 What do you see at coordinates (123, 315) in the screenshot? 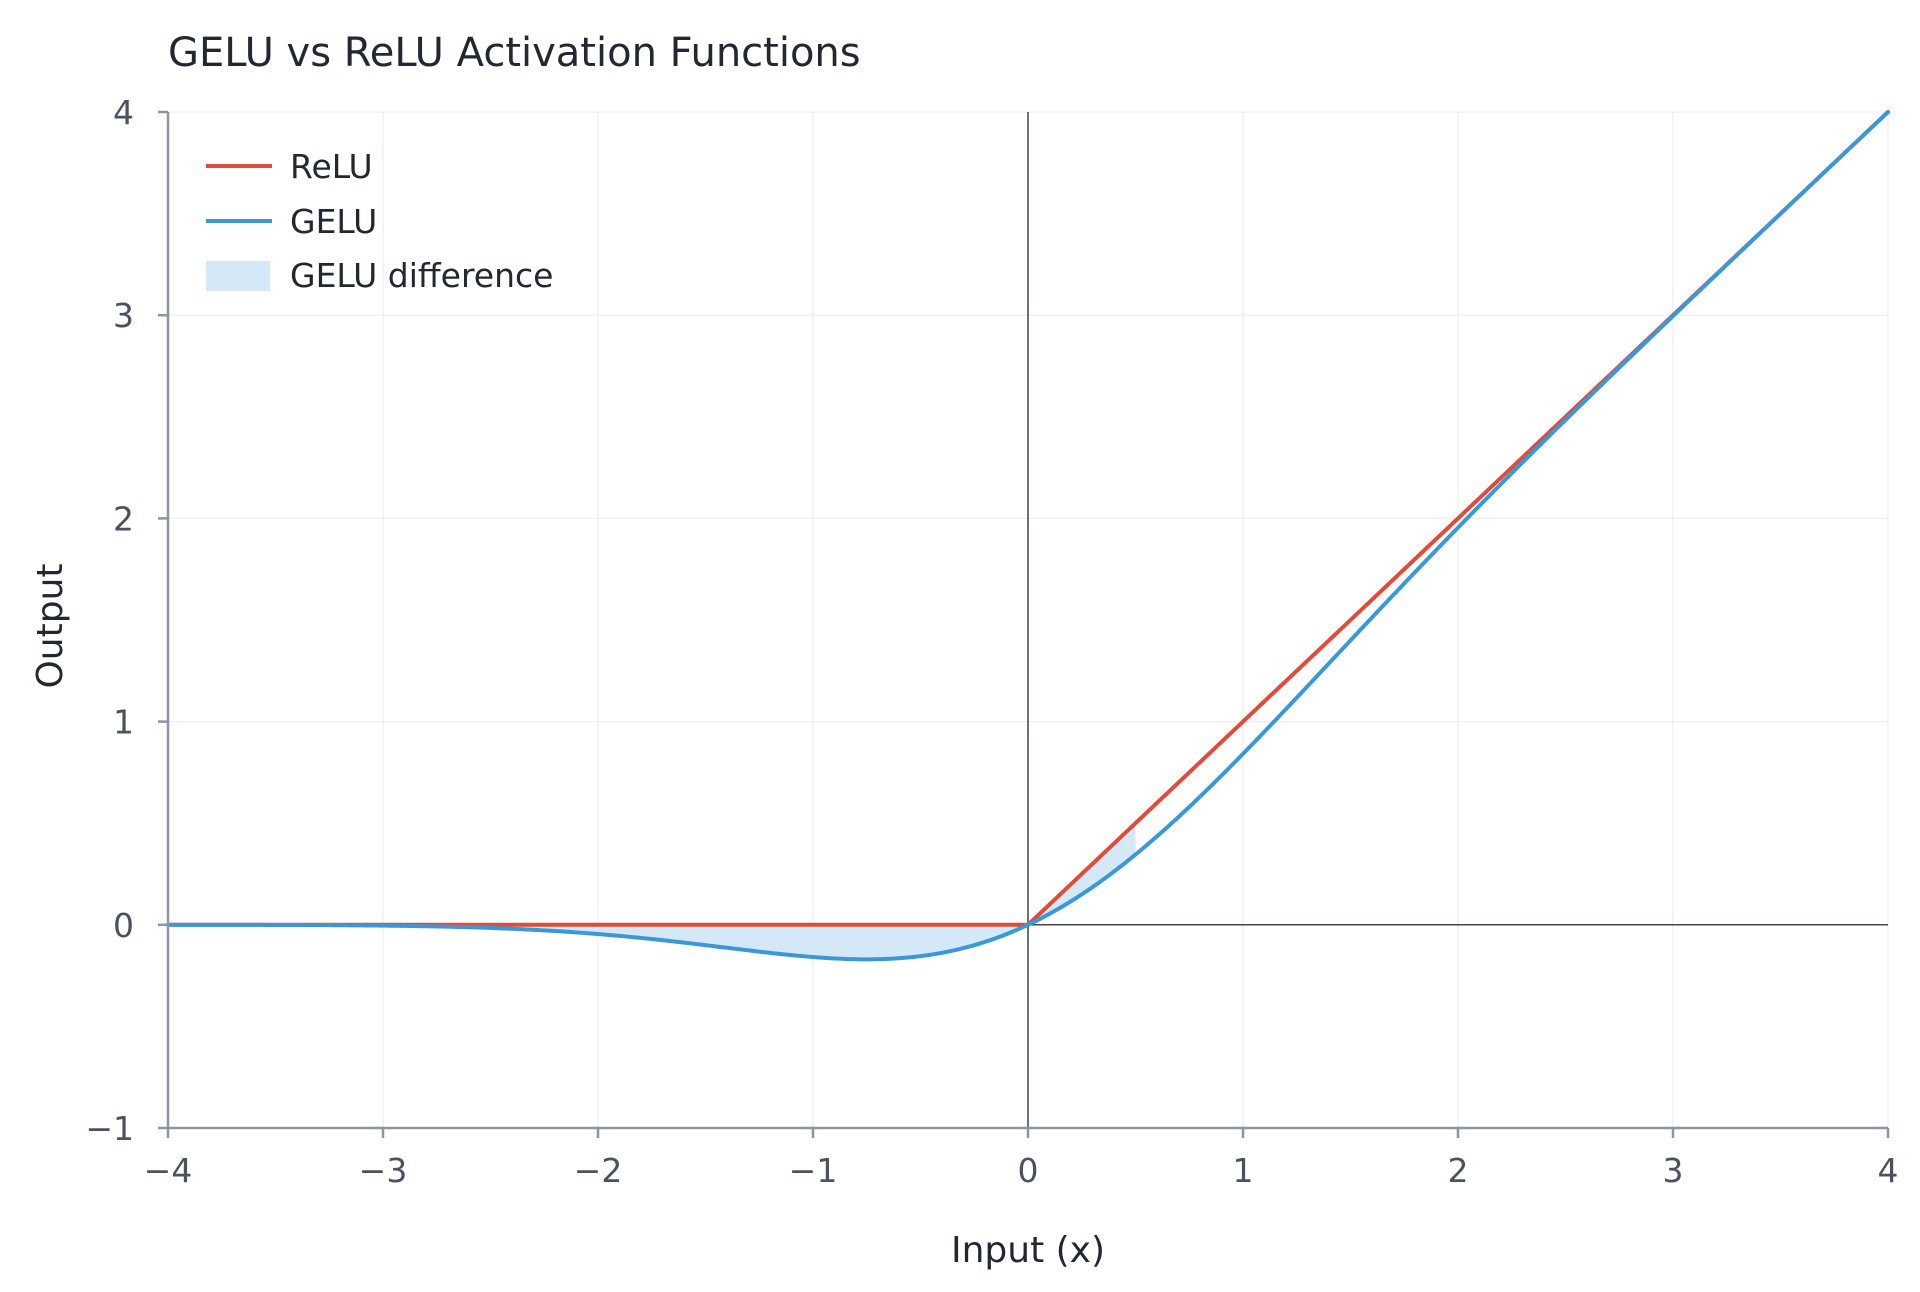
I see `y-tick-label: 3` at bounding box center [123, 315].